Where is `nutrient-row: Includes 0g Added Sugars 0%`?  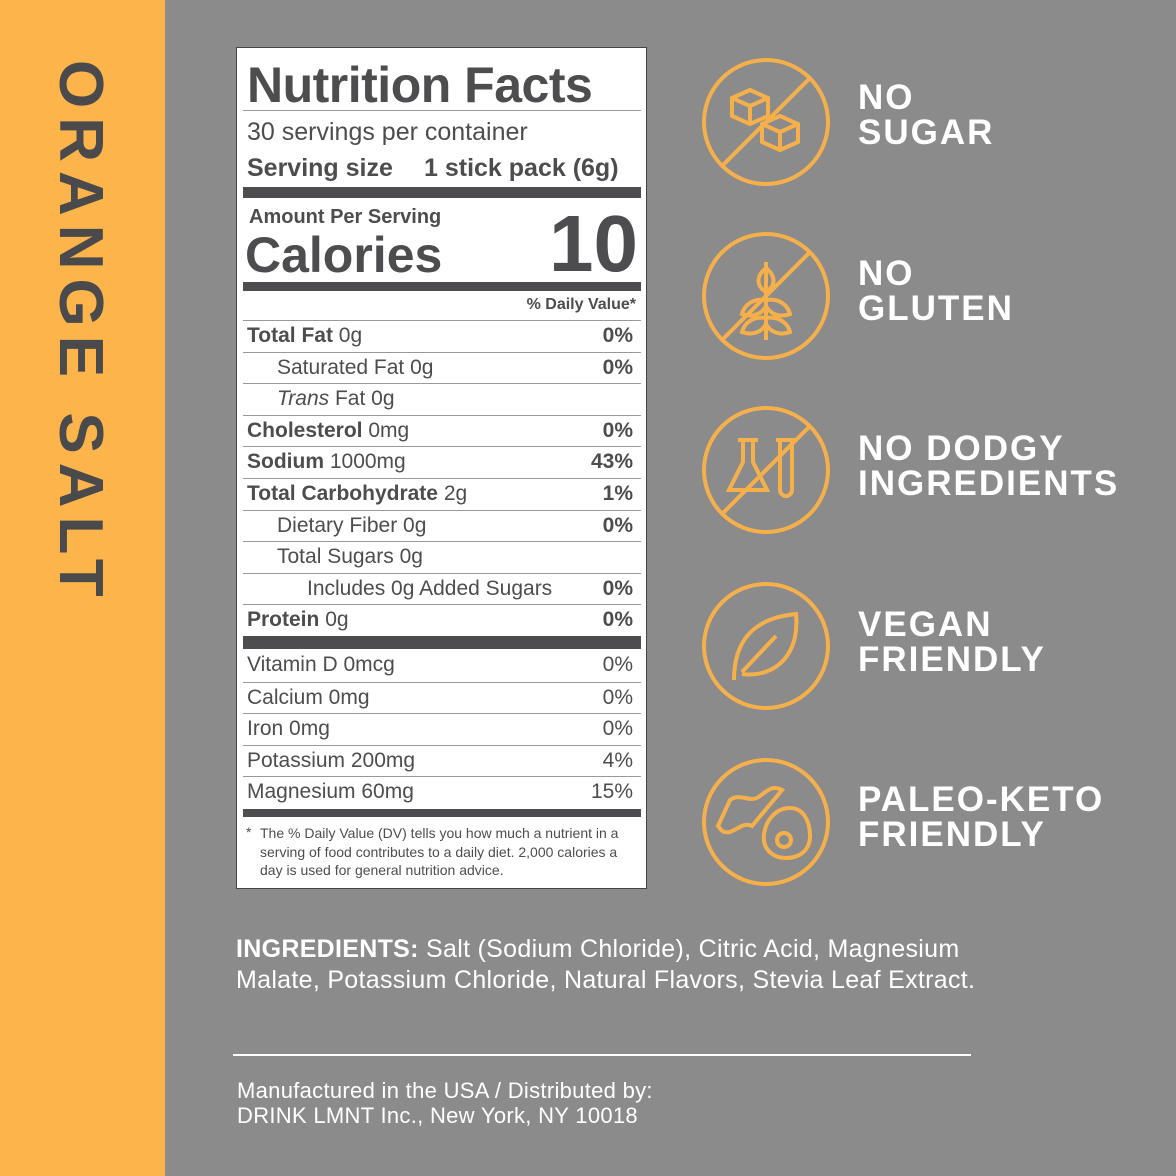
nutrient-row: Includes 0g Added Sugars 0% is located at coordinates (442, 588).